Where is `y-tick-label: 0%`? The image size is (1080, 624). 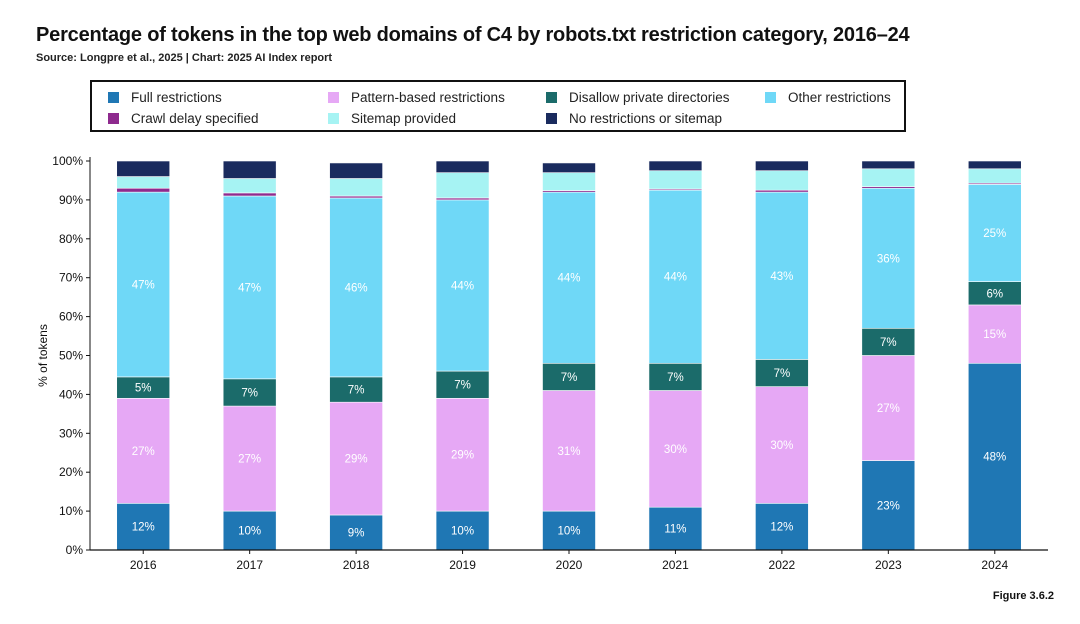 y-tick-label: 0% is located at coordinates (75, 550).